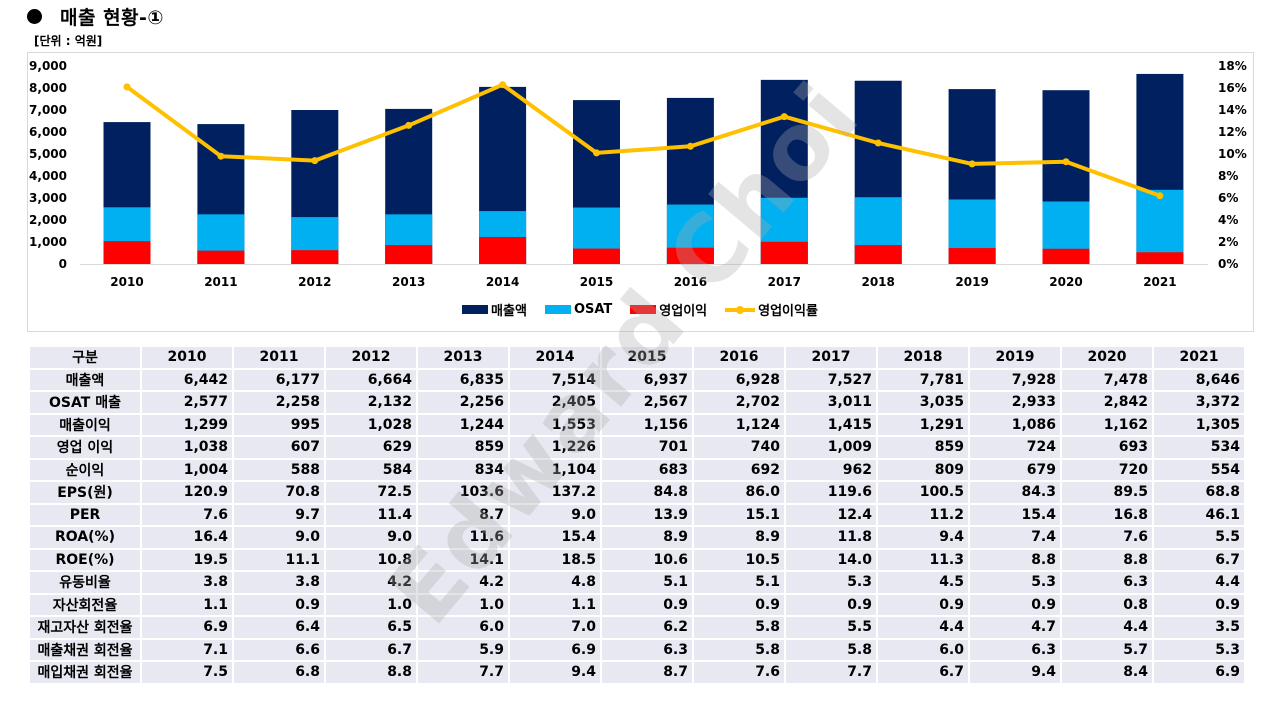 This screenshot has width=1280, height=720. What do you see at coordinates (1159, 282) in the screenshot?
I see `x-tick-label: 2021` at bounding box center [1159, 282].